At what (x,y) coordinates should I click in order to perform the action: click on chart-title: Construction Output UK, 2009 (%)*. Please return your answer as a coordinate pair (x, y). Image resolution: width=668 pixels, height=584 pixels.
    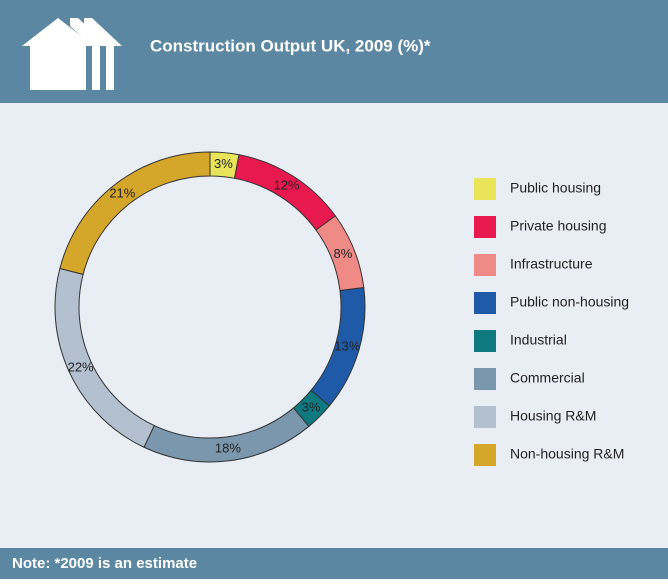
    Looking at the image, I should click on (290, 45).